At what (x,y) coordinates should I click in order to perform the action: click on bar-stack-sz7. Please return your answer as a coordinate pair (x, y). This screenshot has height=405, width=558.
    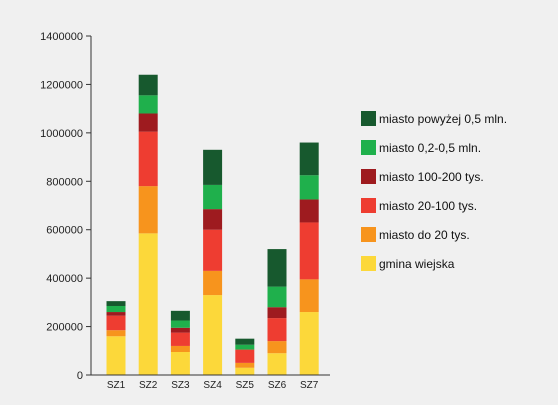
    Looking at the image, I should click on (309, 258).